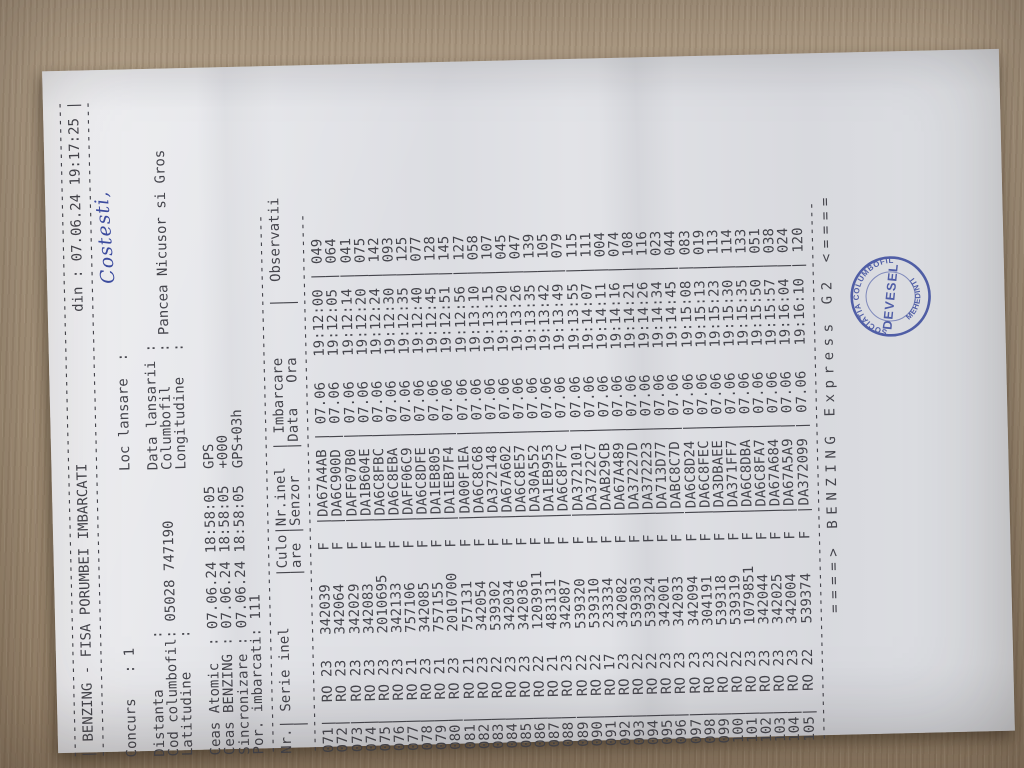  I want to click on stamp-center-text: DEVESEL, so click(890, 296).